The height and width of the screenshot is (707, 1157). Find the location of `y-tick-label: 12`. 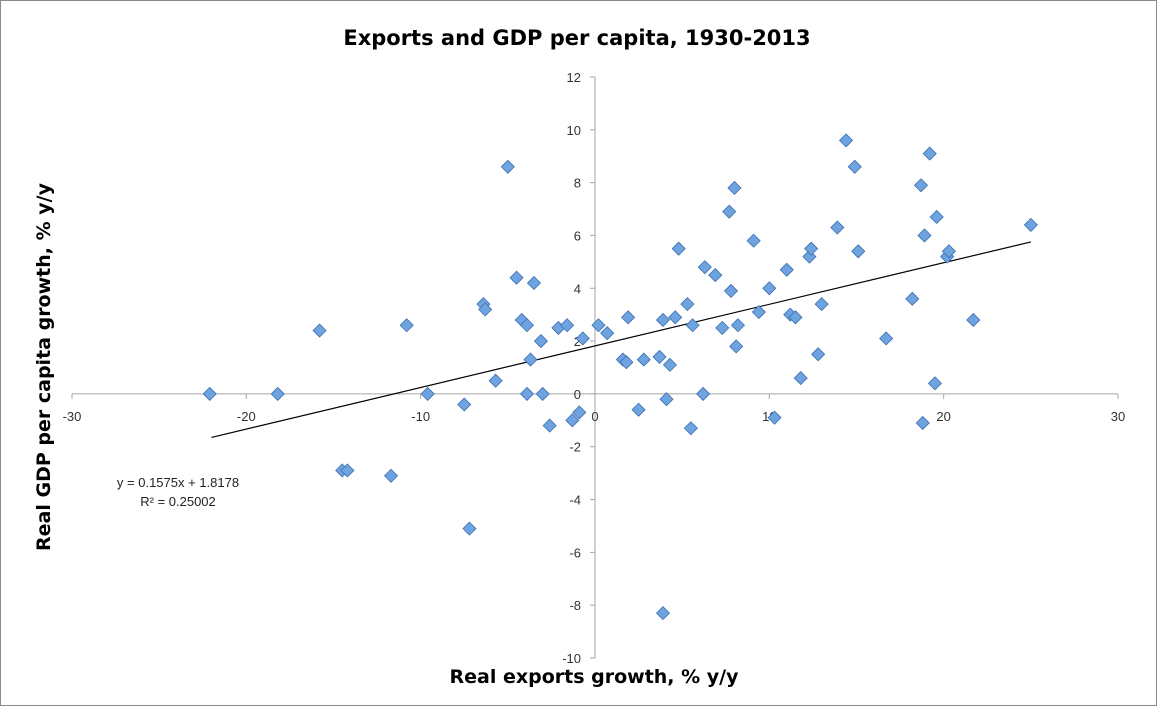

y-tick-label: 12 is located at coordinates (574, 77).